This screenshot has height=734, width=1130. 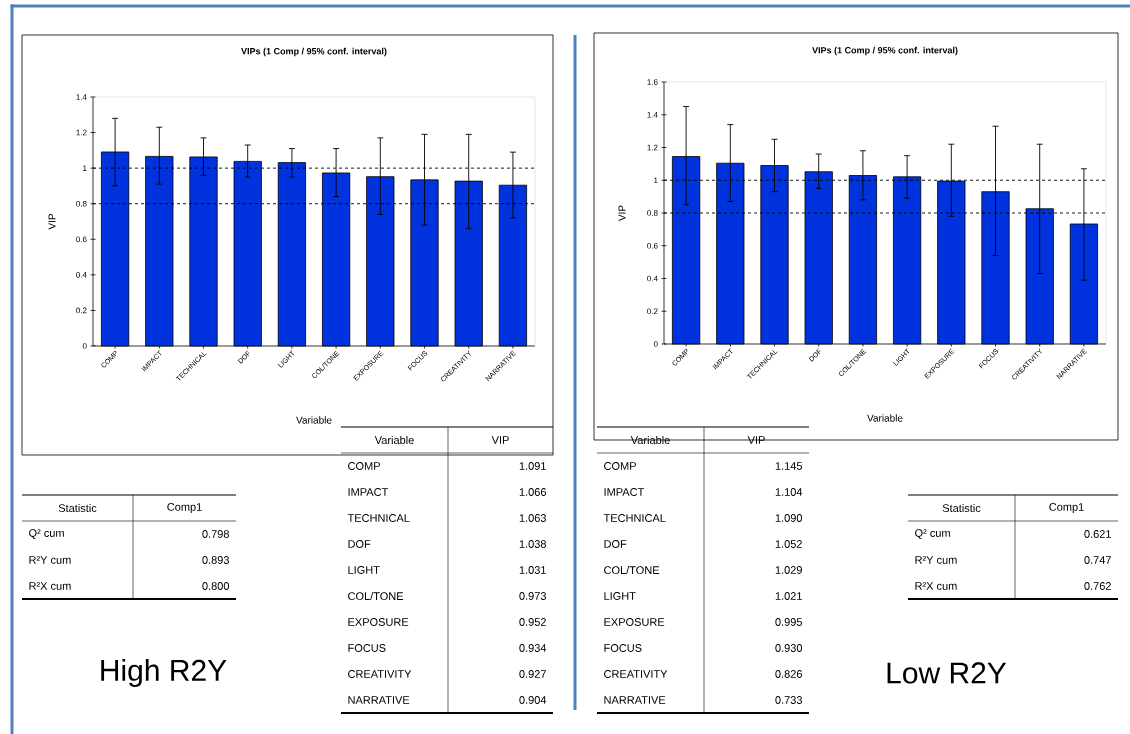 What do you see at coordinates (947, 673) in the screenshot?
I see `text: Low R2Y` at bounding box center [947, 673].